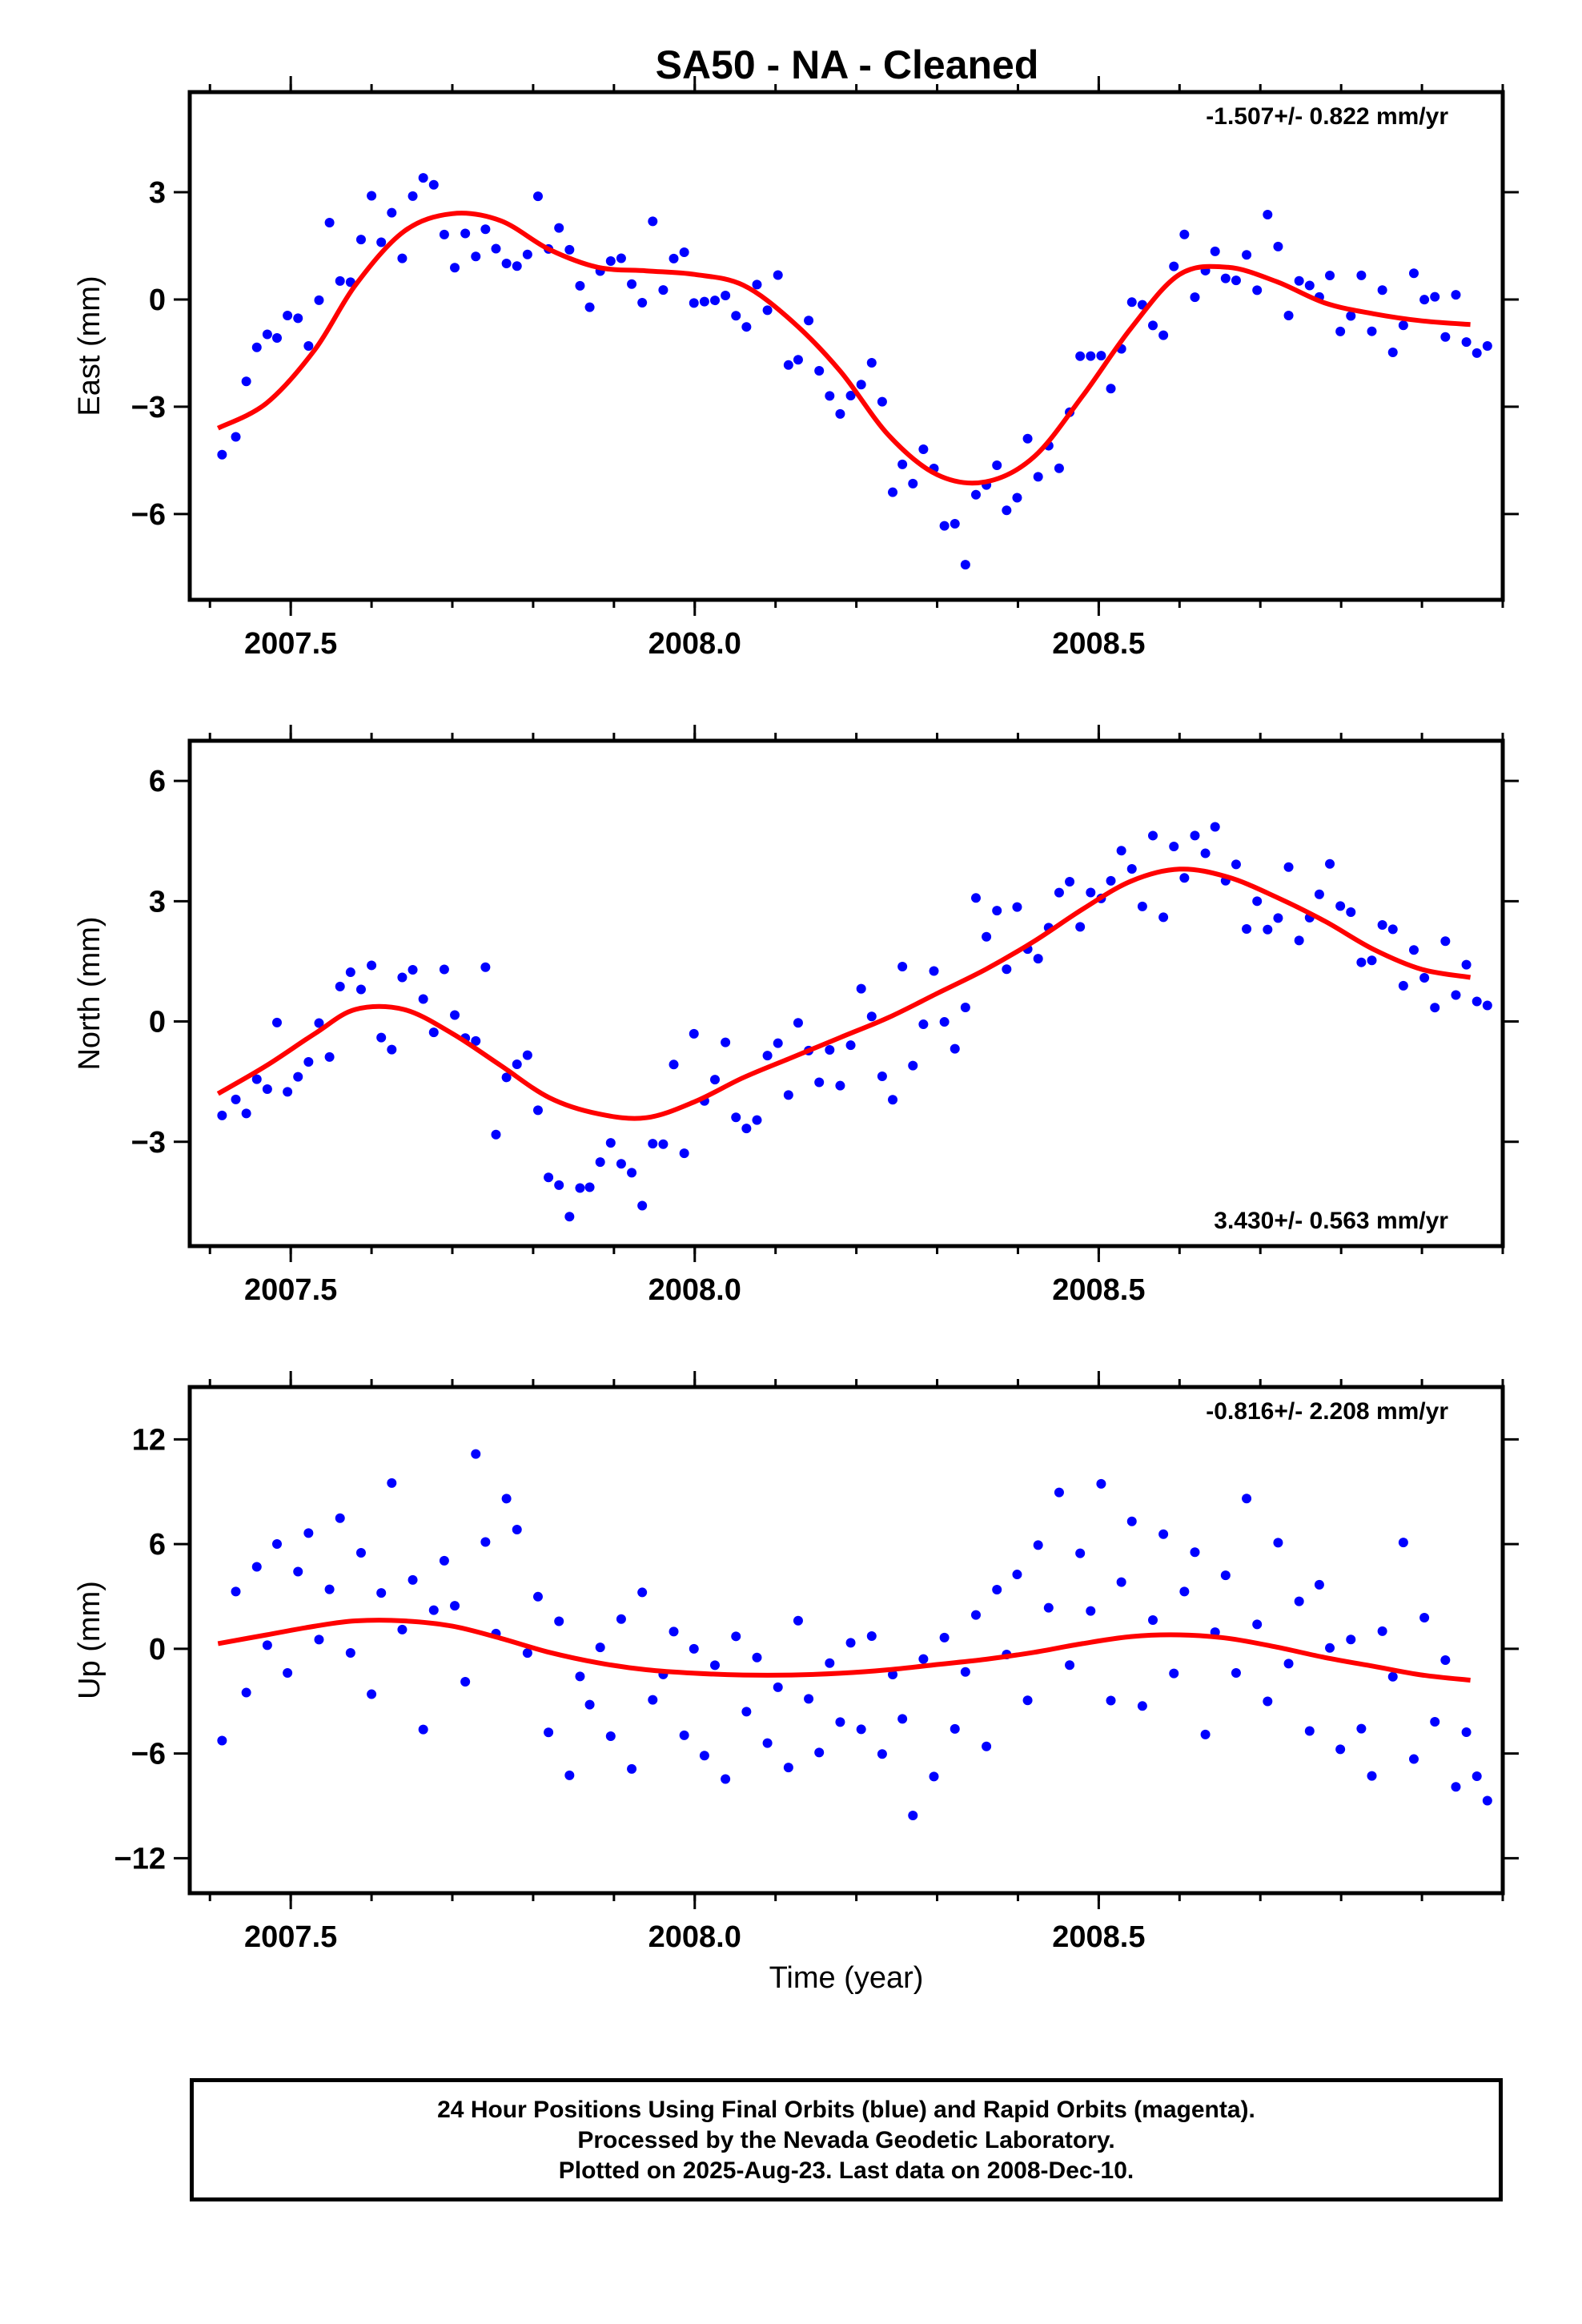  Describe the element at coordinates (854, 1635) in the screenshot. I see `points-up` at that location.